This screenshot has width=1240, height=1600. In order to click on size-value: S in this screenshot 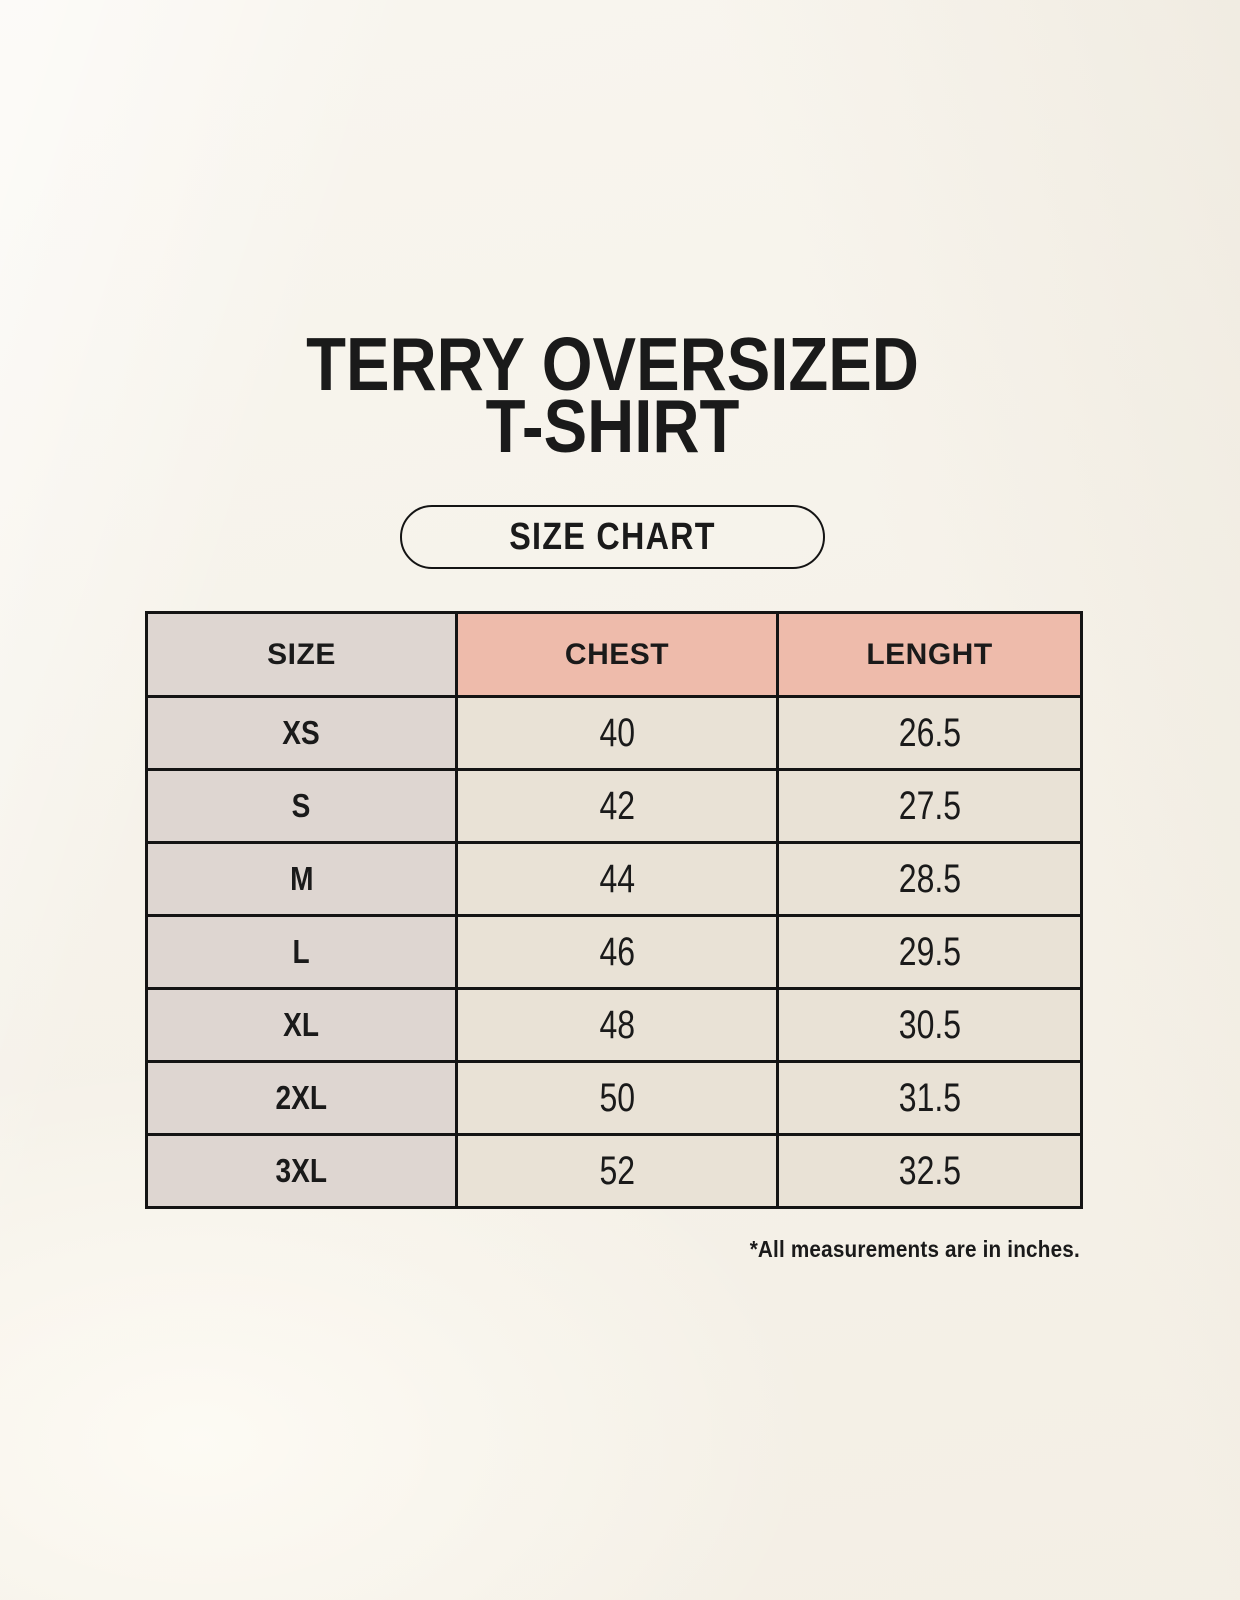, I will do `click(301, 805)`.